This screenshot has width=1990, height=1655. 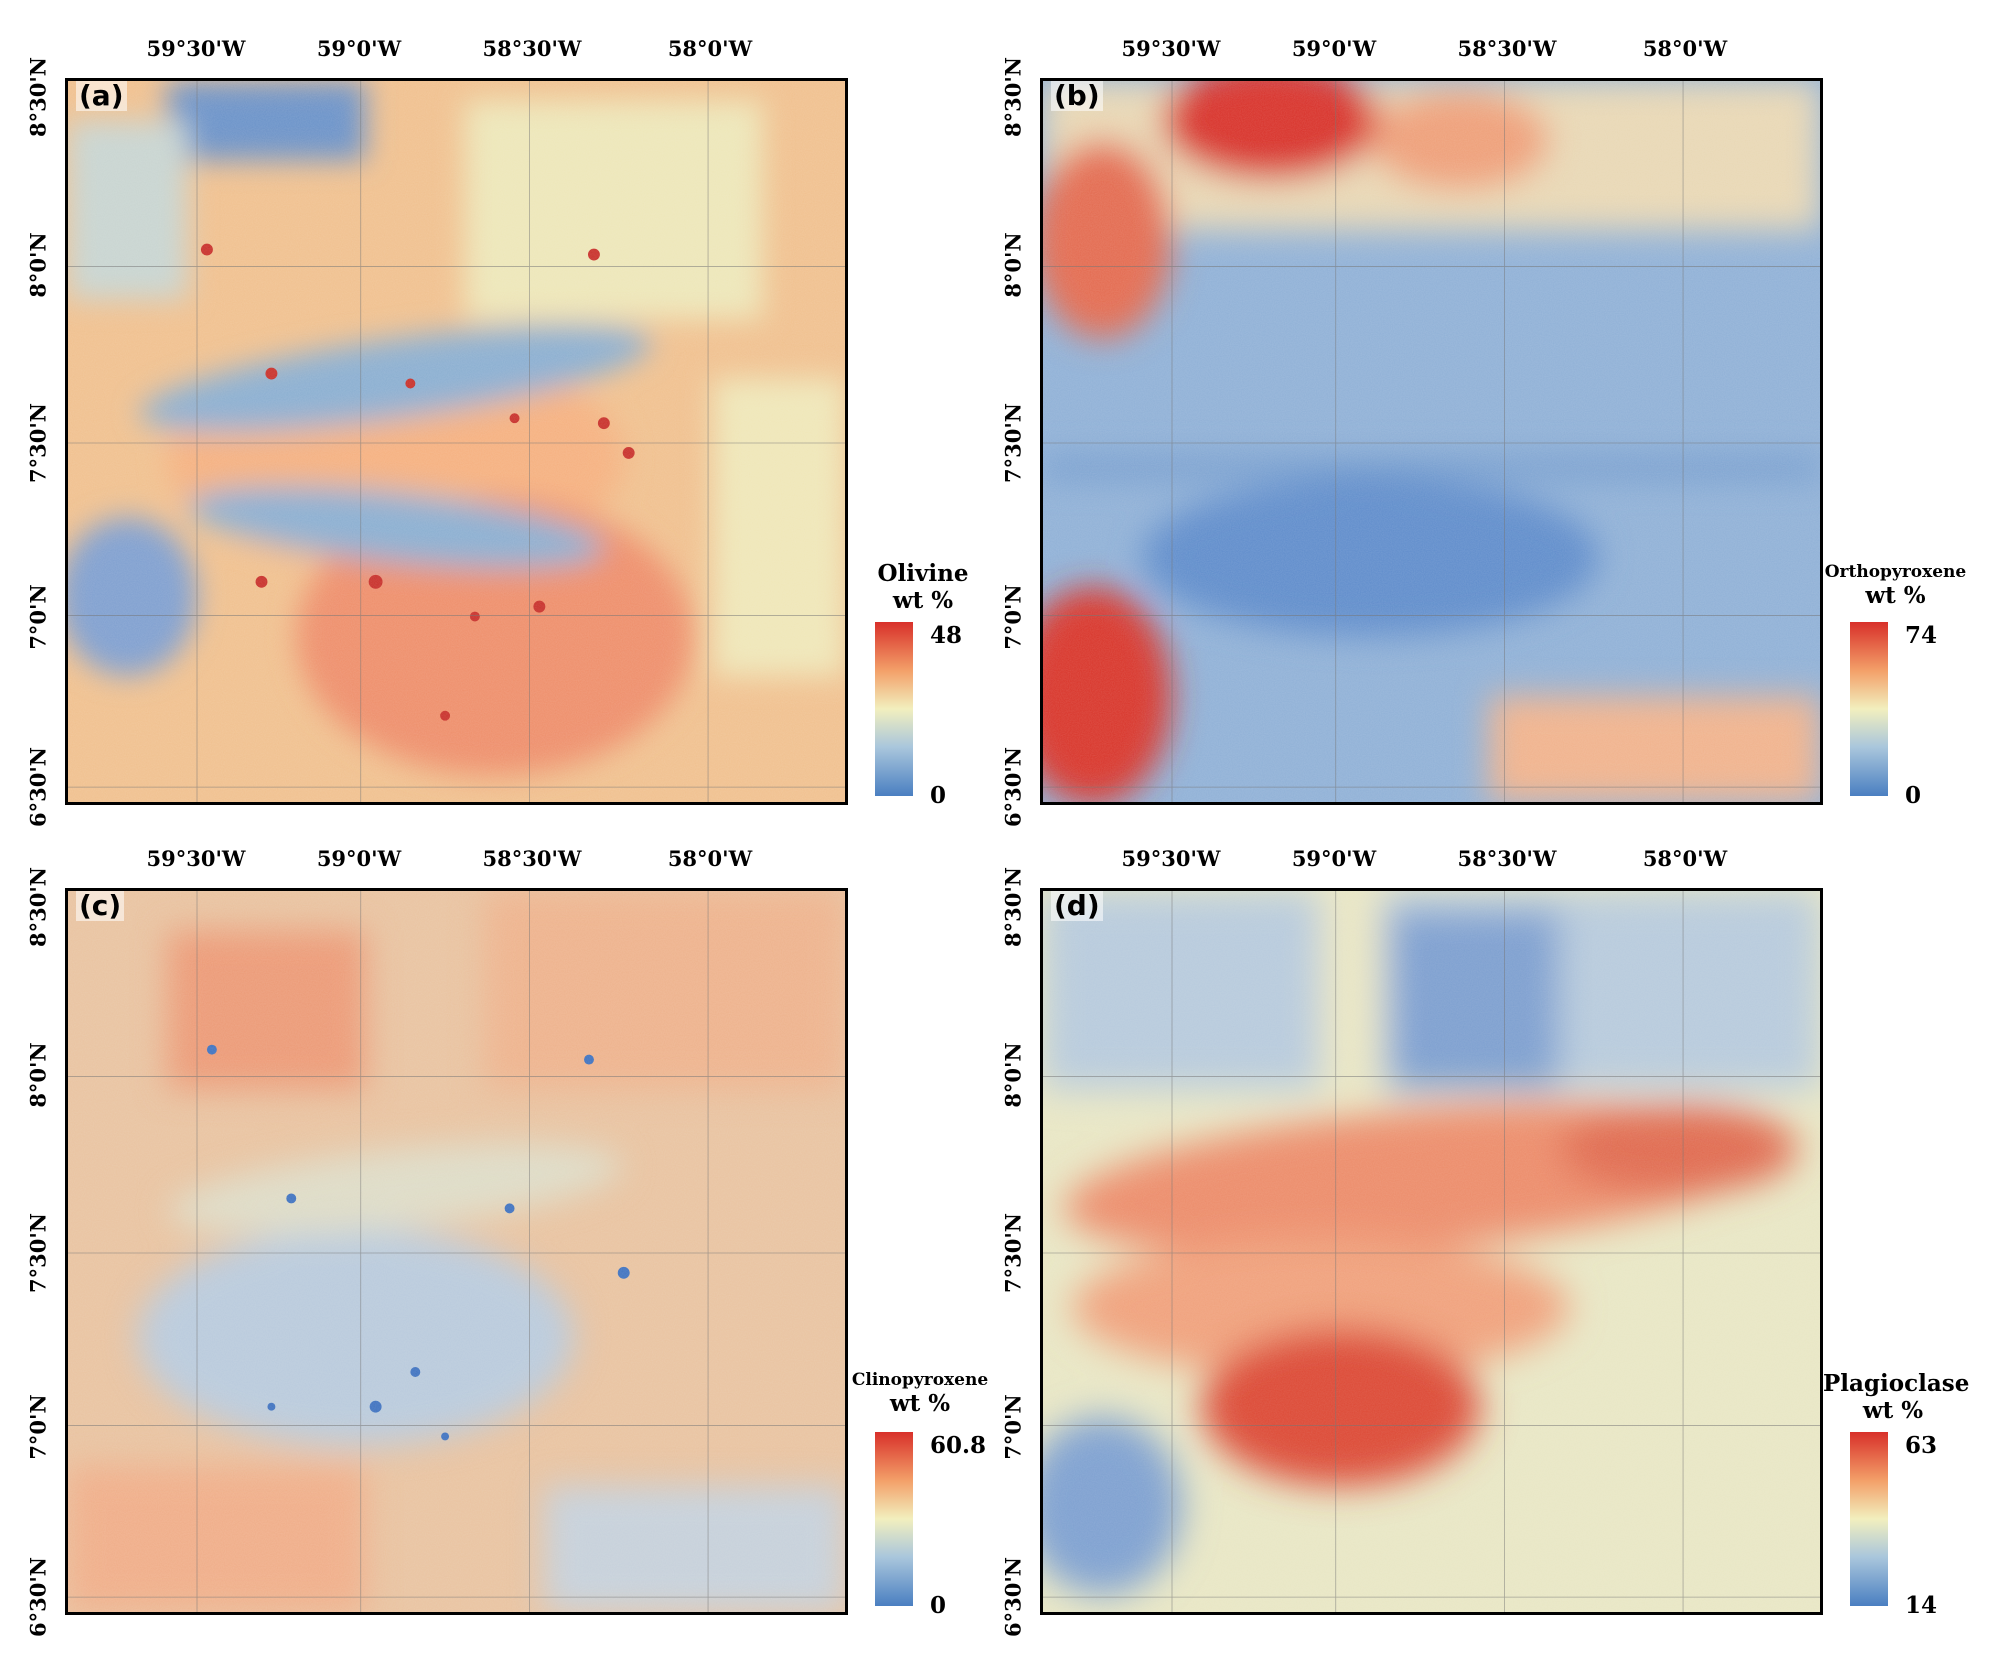 I want to click on legend-title: Clinopyroxene wt %, so click(x=920, y=1393).